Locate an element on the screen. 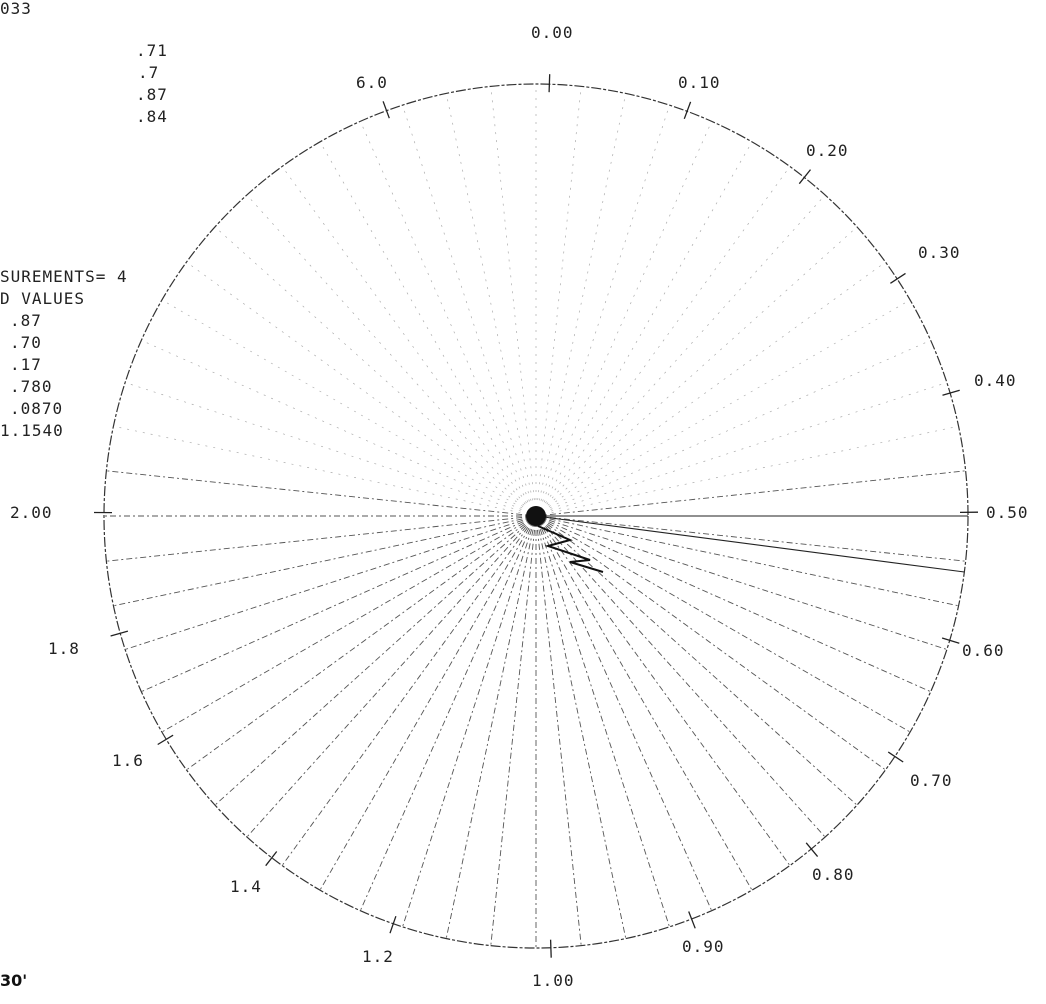  tick-label: 0.80 is located at coordinates (833, 874).